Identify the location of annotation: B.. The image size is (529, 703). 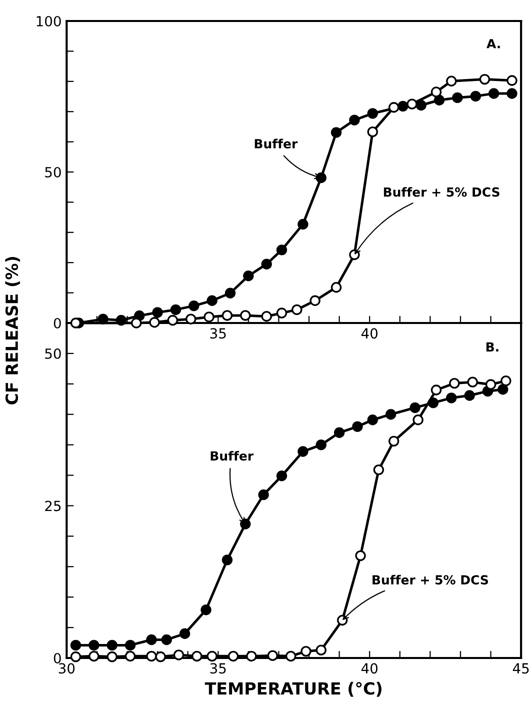
(492, 347).